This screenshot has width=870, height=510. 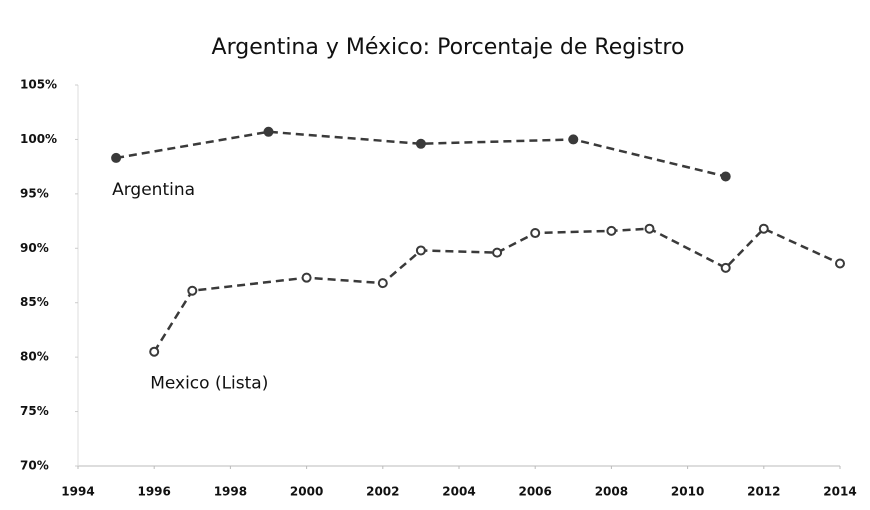 What do you see at coordinates (34, 357) in the screenshot?
I see `y-tick-label: 80%` at bounding box center [34, 357].